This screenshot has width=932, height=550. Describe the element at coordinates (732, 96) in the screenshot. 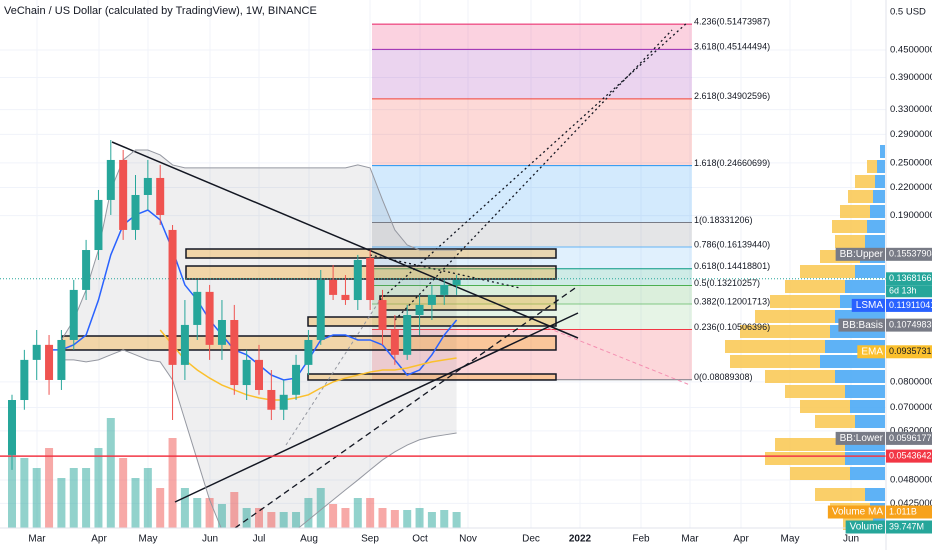

I see `fib-label: 2.618(0.34902596)` at that location.